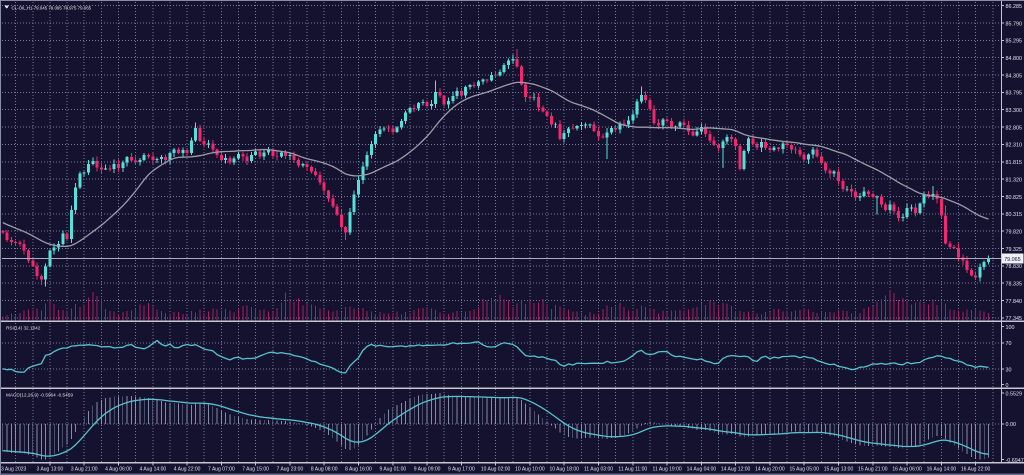 The image size is (1024, 475). Describe the element at coordinates (976, 470) in the screenshot. I see `svg-text: 16 Aug 22:00` at that location.